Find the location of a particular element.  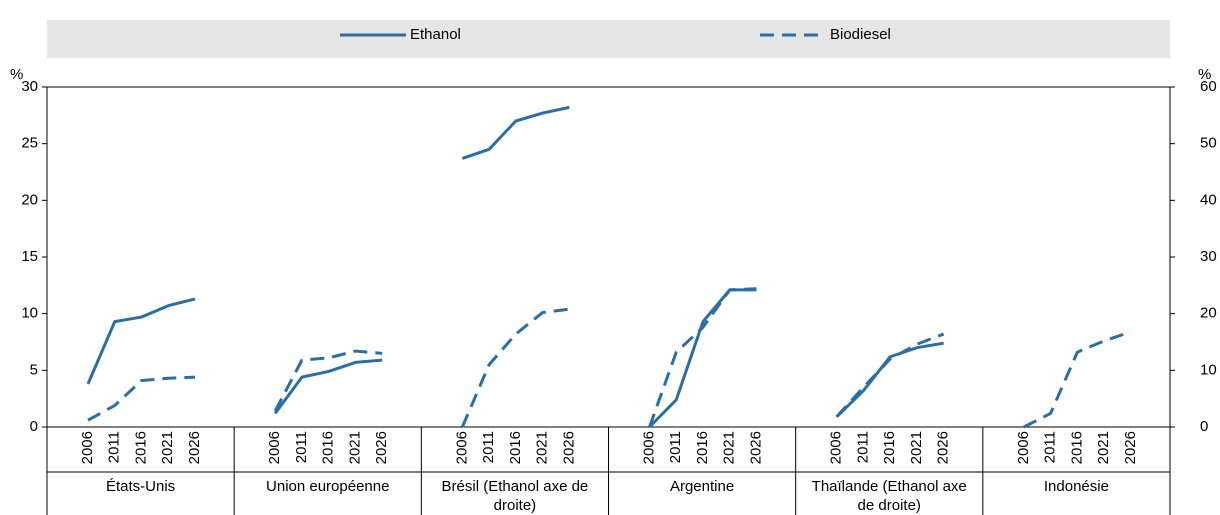

y2-tick-label: 30 is located at coordinates (1208, 256).